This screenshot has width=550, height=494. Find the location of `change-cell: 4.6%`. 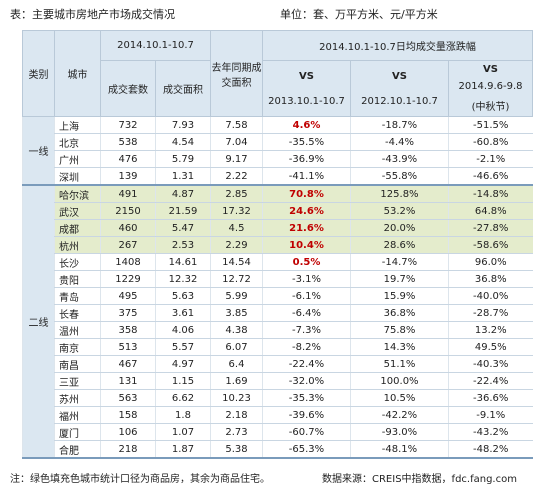

change-cell: 4.6% is located at coordinates (306, 125).